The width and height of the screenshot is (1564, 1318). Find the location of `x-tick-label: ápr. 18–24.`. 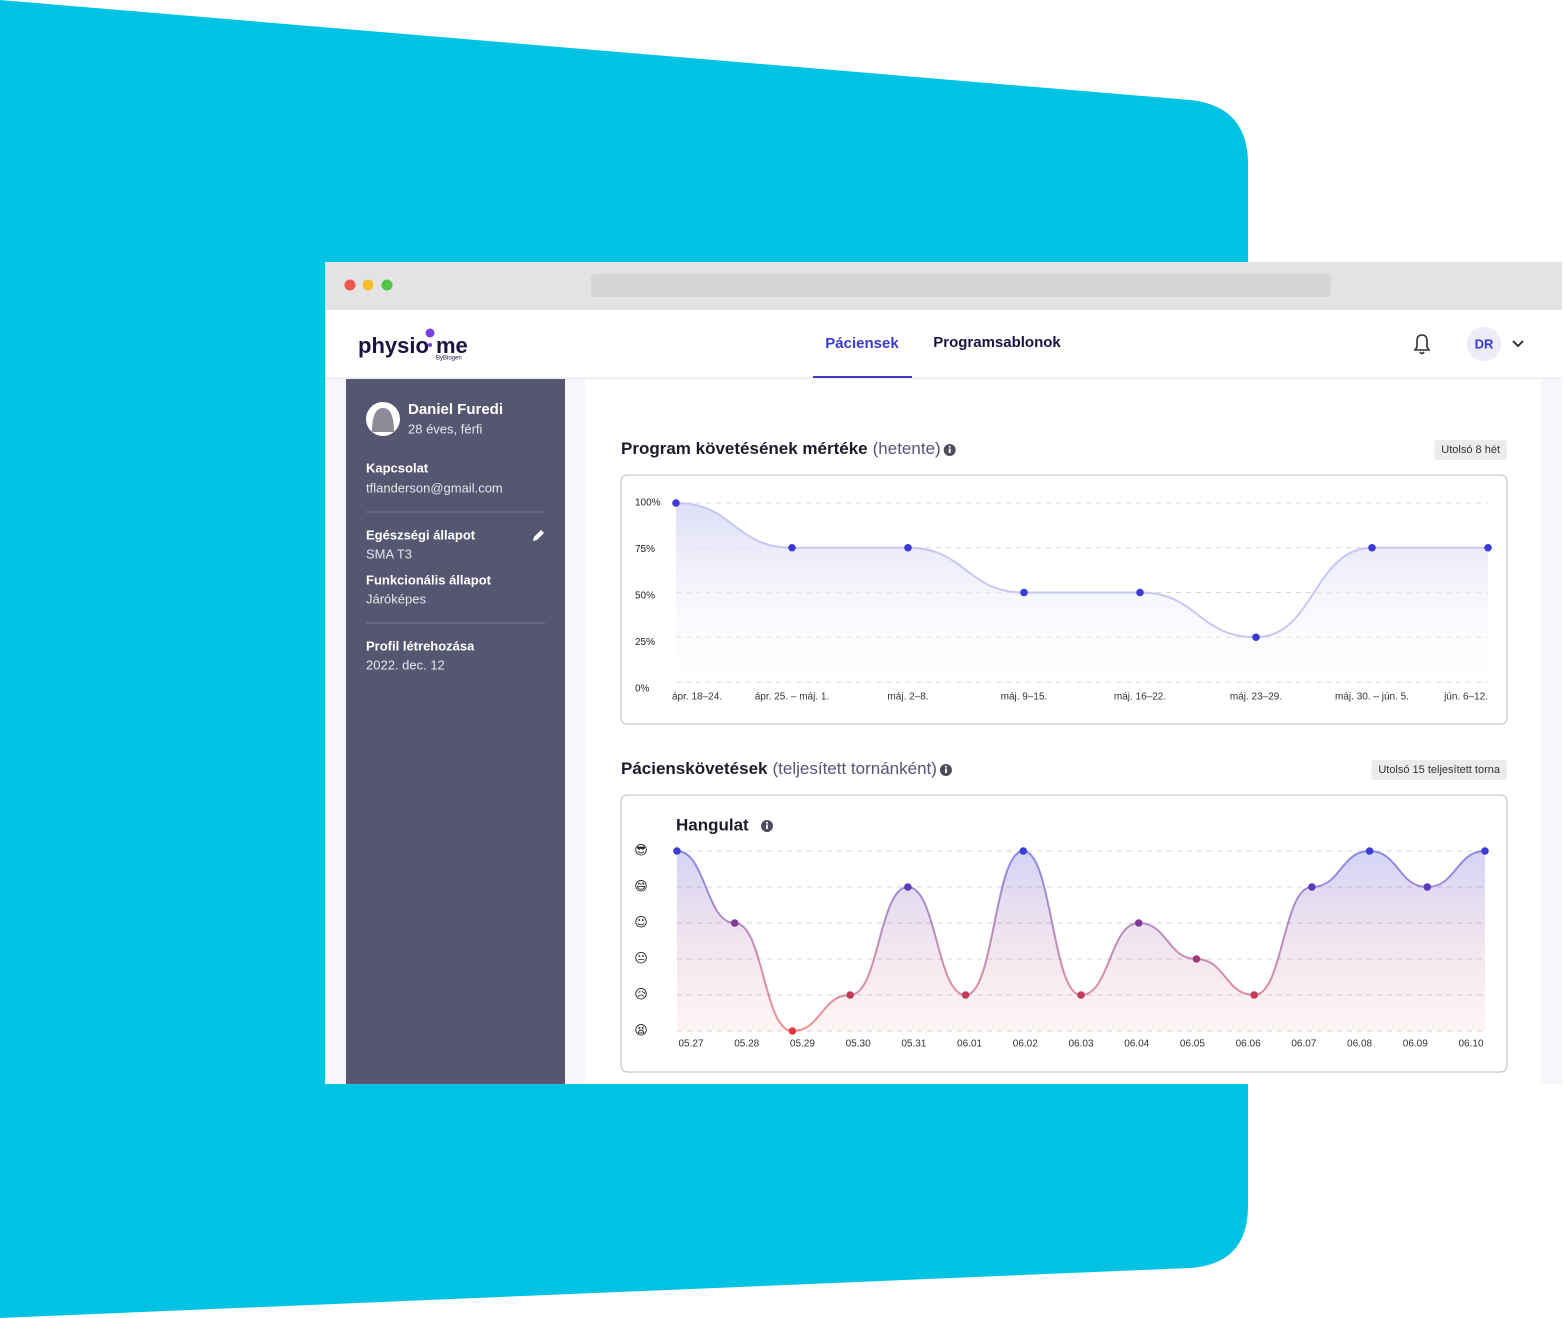

x-tick-label: ápr. 18–24. is located at coordinates (697, 697).